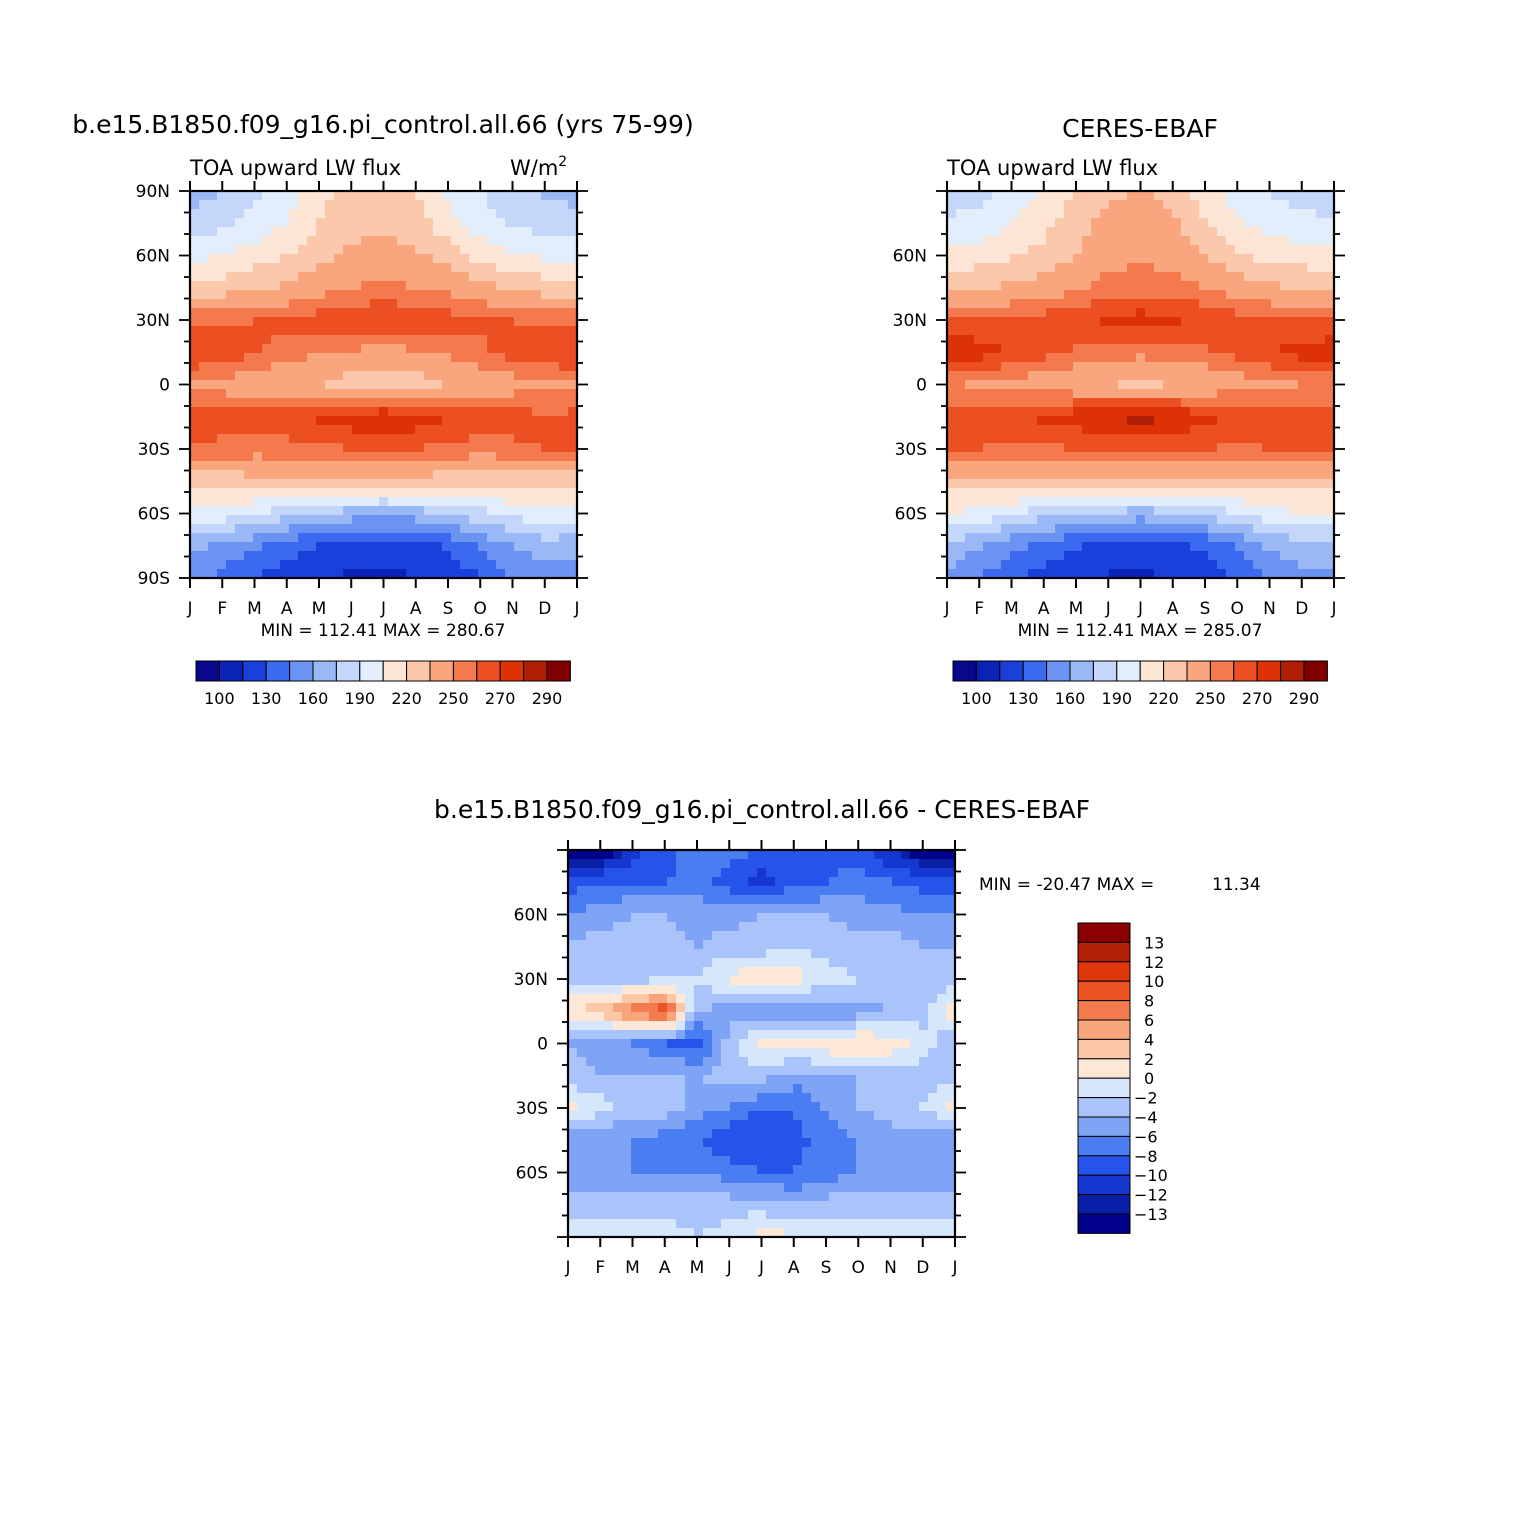 The height and width of the screenshot is (1524, 1524). Describe the element at coordinates (383, 684) in the screenshot. I see `model-colorbar: 100 130 160 190 220 250 270 290` at that location.